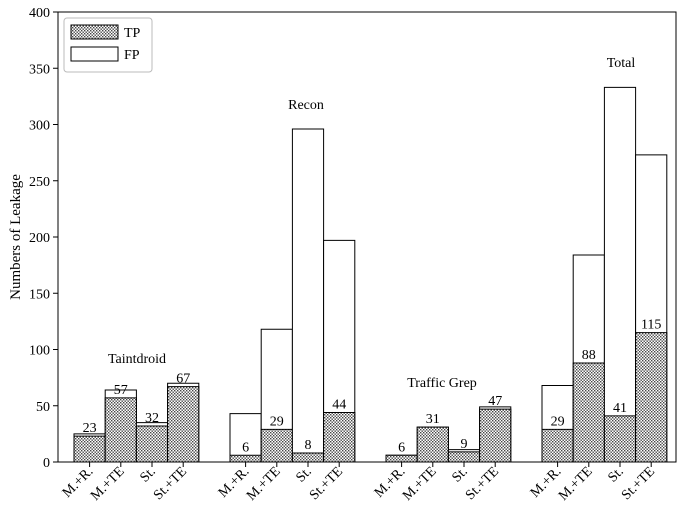 The image size is (677, 512). Describe the element at coordinates (39, 13) in the screenshot. I see `y-tick-label: 400` at that location.